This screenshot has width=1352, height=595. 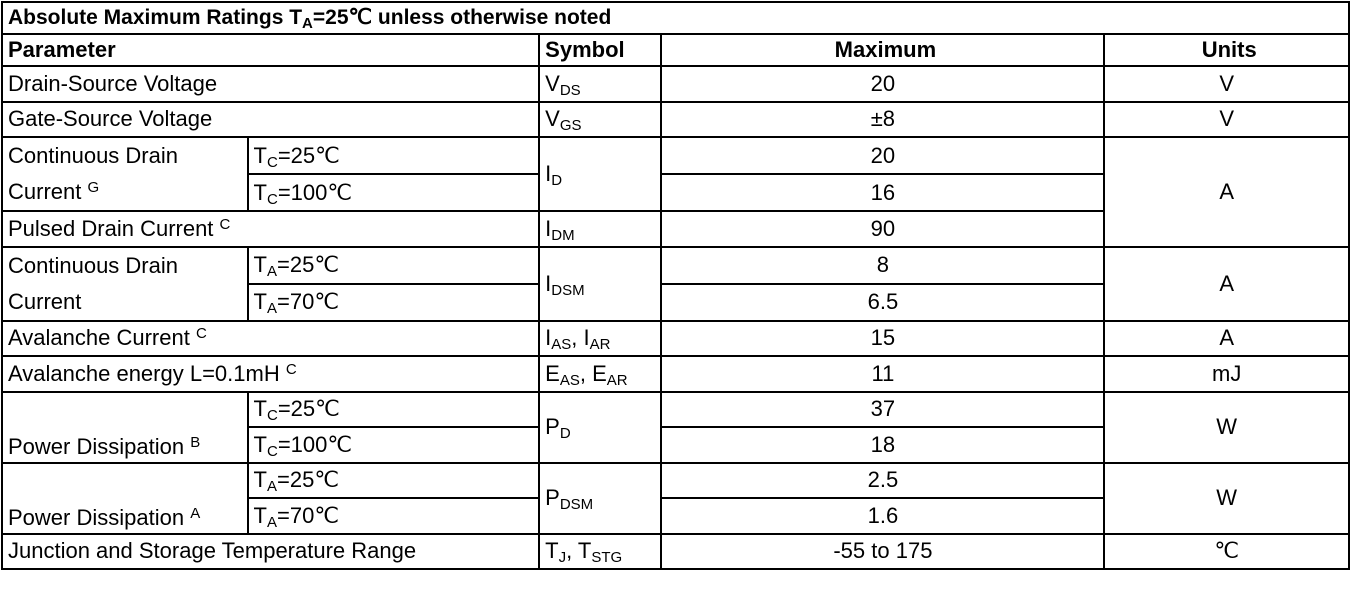 What do you see at coordinates (600, 84) in the screenshot?
I see `symbol: VDS` at bounding box center [600, 84].